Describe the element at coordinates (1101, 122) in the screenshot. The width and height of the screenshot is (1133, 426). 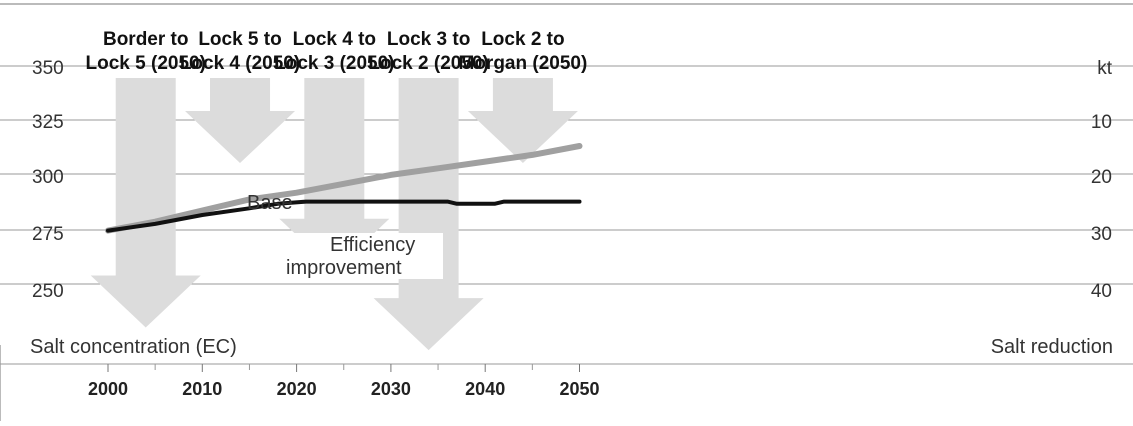
I see `y-right-tick: 10` at that location.